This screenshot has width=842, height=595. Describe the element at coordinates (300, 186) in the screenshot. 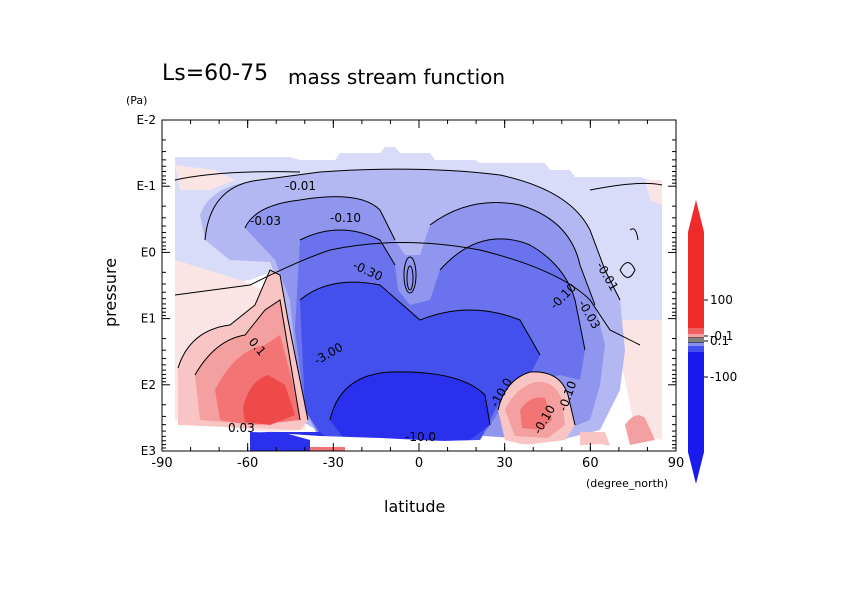

I see `contour-label: -0.01` at that location.